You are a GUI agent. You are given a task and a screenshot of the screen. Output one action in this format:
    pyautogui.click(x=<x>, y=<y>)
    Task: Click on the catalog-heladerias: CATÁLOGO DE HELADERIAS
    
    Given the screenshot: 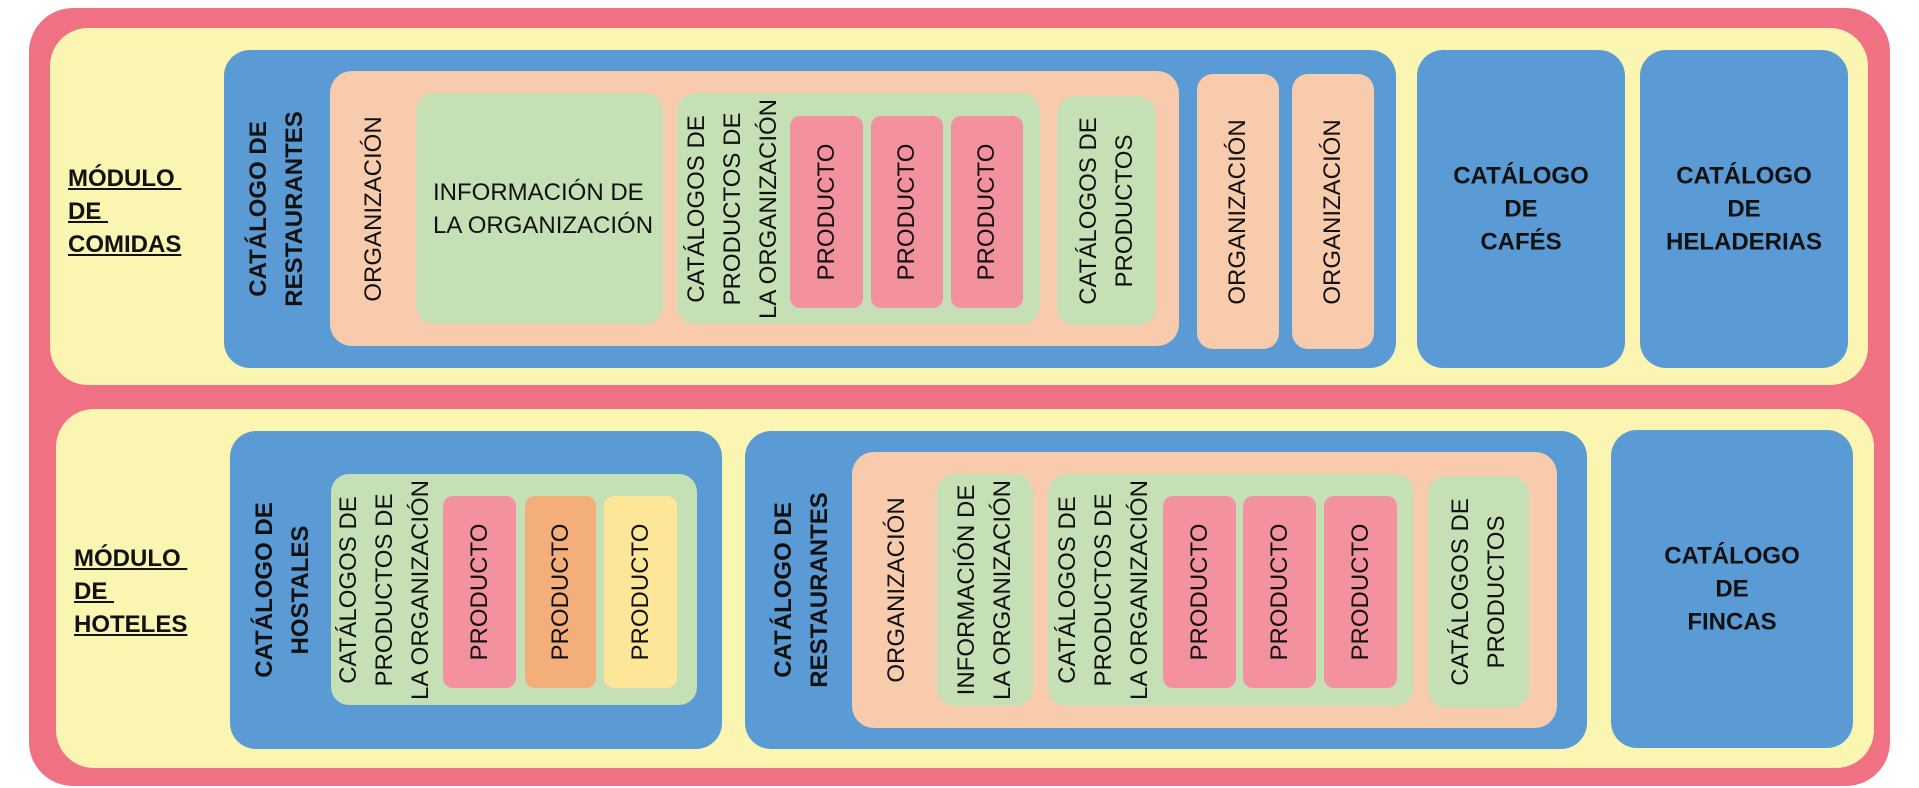 What is the action you would take?
    pyautogui.click(x=1744, y=209)
    